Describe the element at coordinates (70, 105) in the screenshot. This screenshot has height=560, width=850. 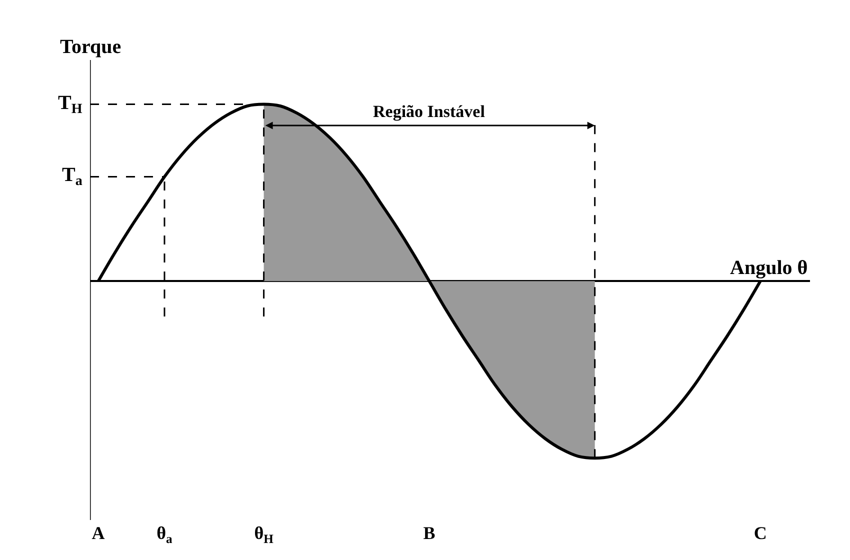
I see `ref-line-label: T$_{H}$` at that location.